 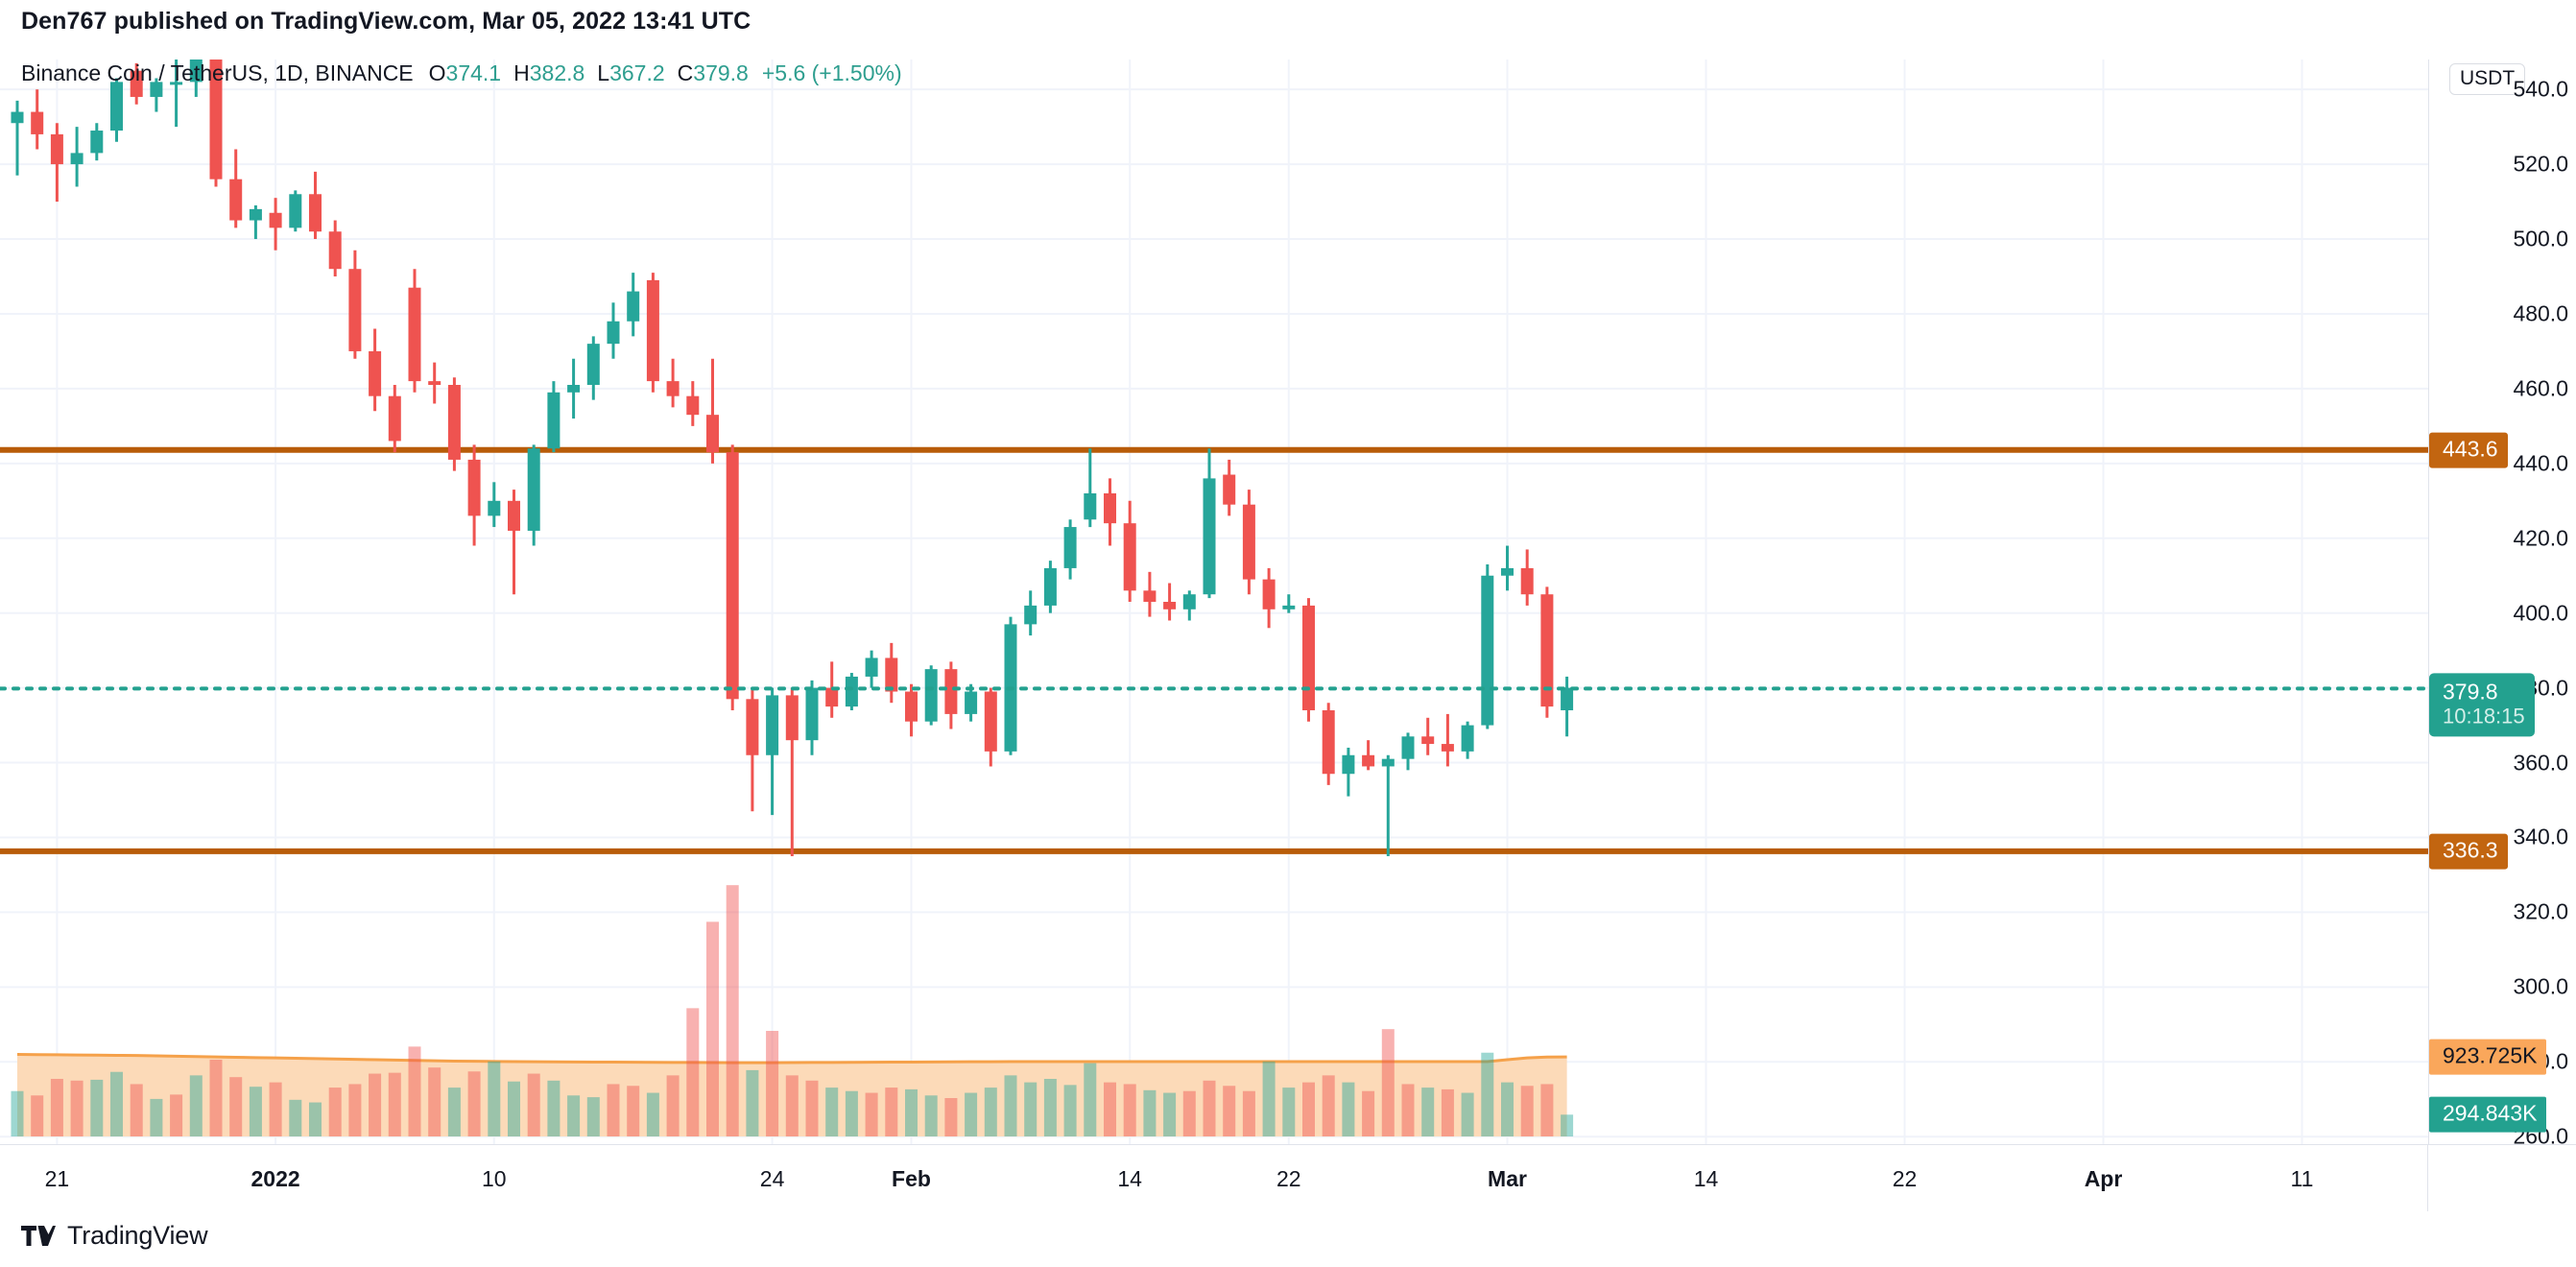 What do you see at coordinates (1214, 1178) in the screenshot?
I see `time-axis-inner: 21 2022 10 24 Feb 14 22 Mar 14 22 Apr 11` at bounding box center [1214, 1178].